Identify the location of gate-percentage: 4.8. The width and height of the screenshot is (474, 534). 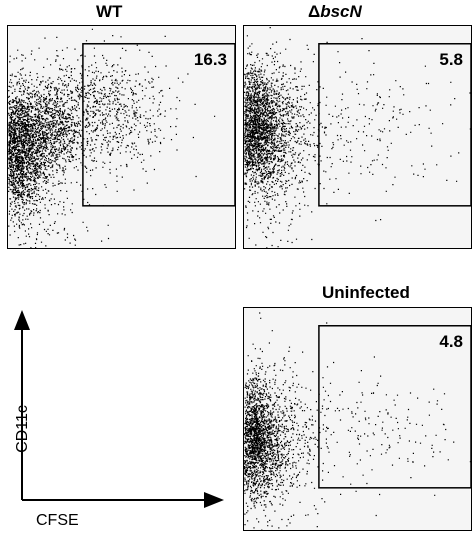
(451, 341).